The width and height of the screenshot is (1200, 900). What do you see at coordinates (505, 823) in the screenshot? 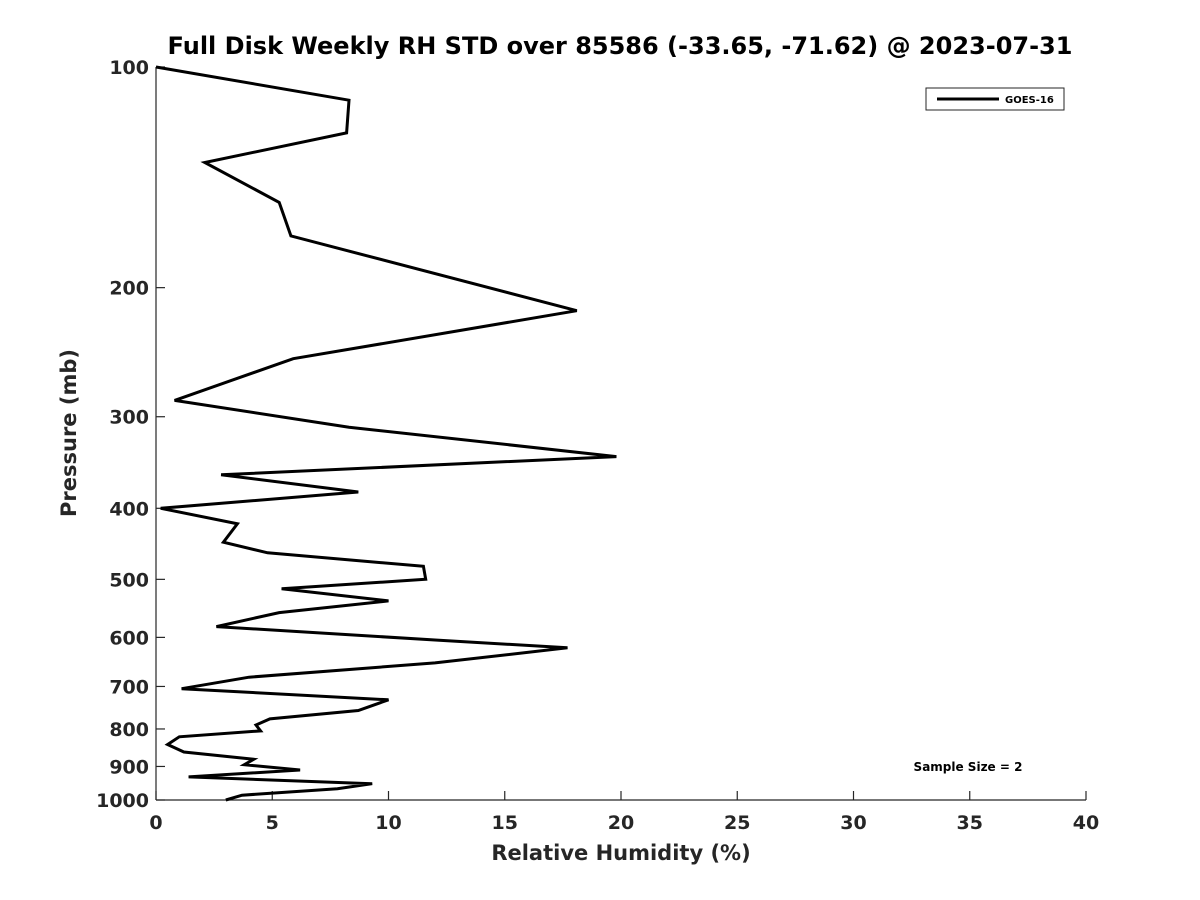
I see `x-tick-label: 15` at bounding box center [505, 823].